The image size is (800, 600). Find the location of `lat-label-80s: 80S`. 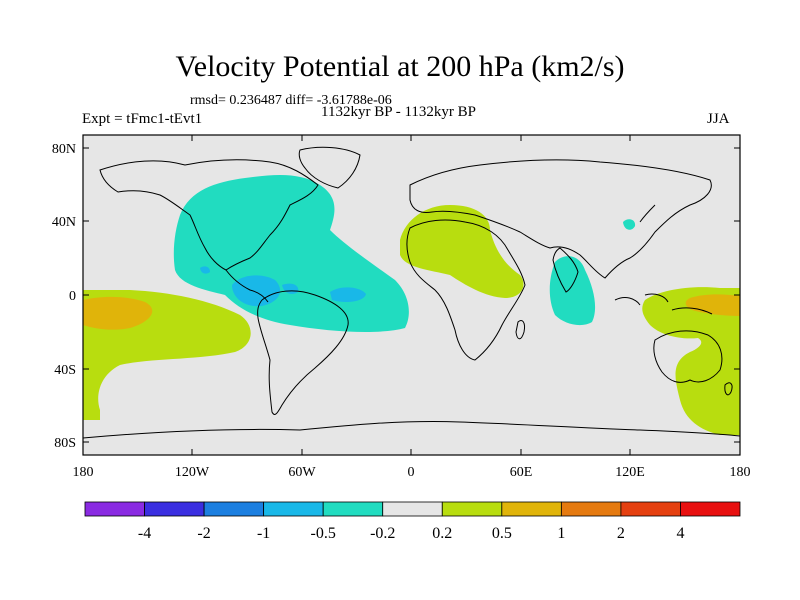

lat-label-80s: 80S is located at coordinates (65, 443).